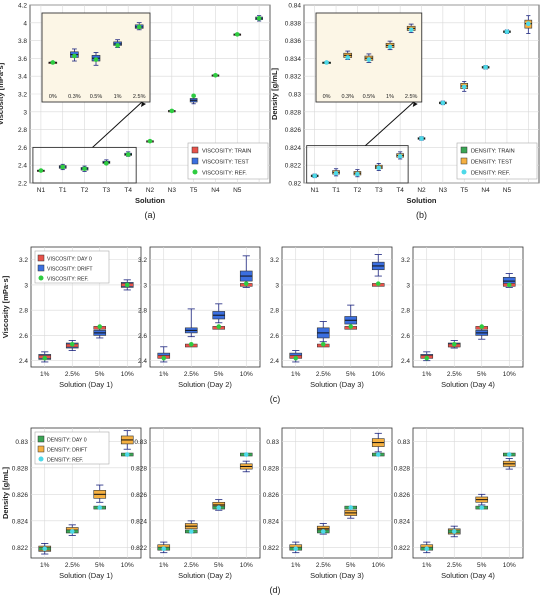 Image resolution: width=550 pixels, height=600 pixels. What do you see at coordinates (142, 336) in the screenshot?
I see `y-tick-label: 2.6` at bounding box center [142, 336].